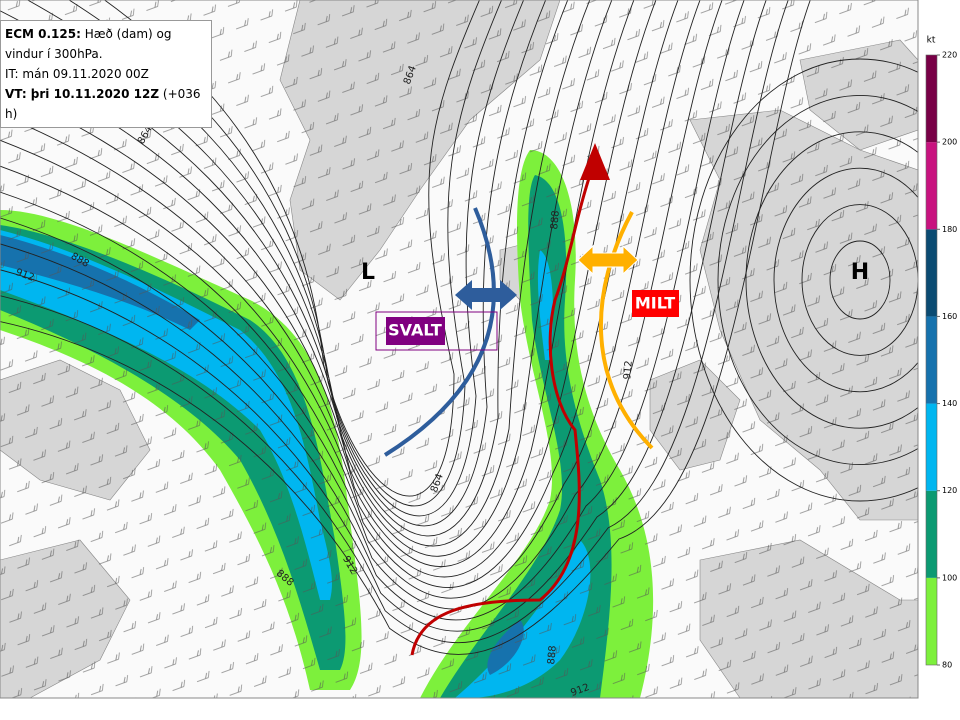 The image size is (960, 720). I want to click on cold-arc, so click(439, 332).